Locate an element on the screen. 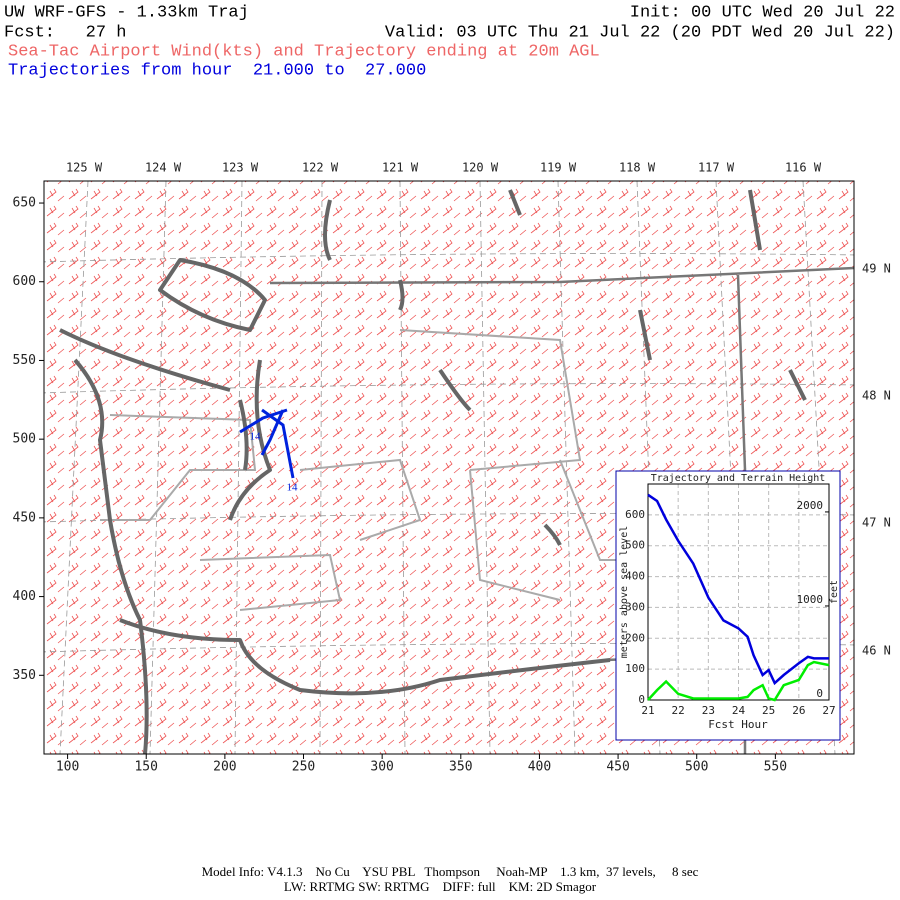  x-tick-label: 200 is located at coordinates (224, 767).